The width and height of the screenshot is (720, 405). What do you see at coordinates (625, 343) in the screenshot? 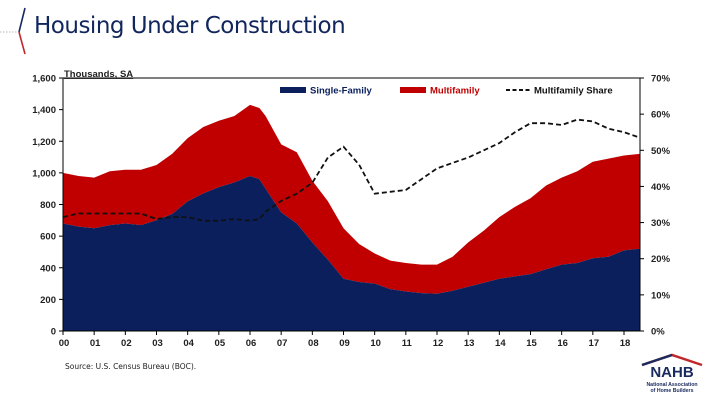
I see `x-tick-label: 18` at bounding box center [625, 343].